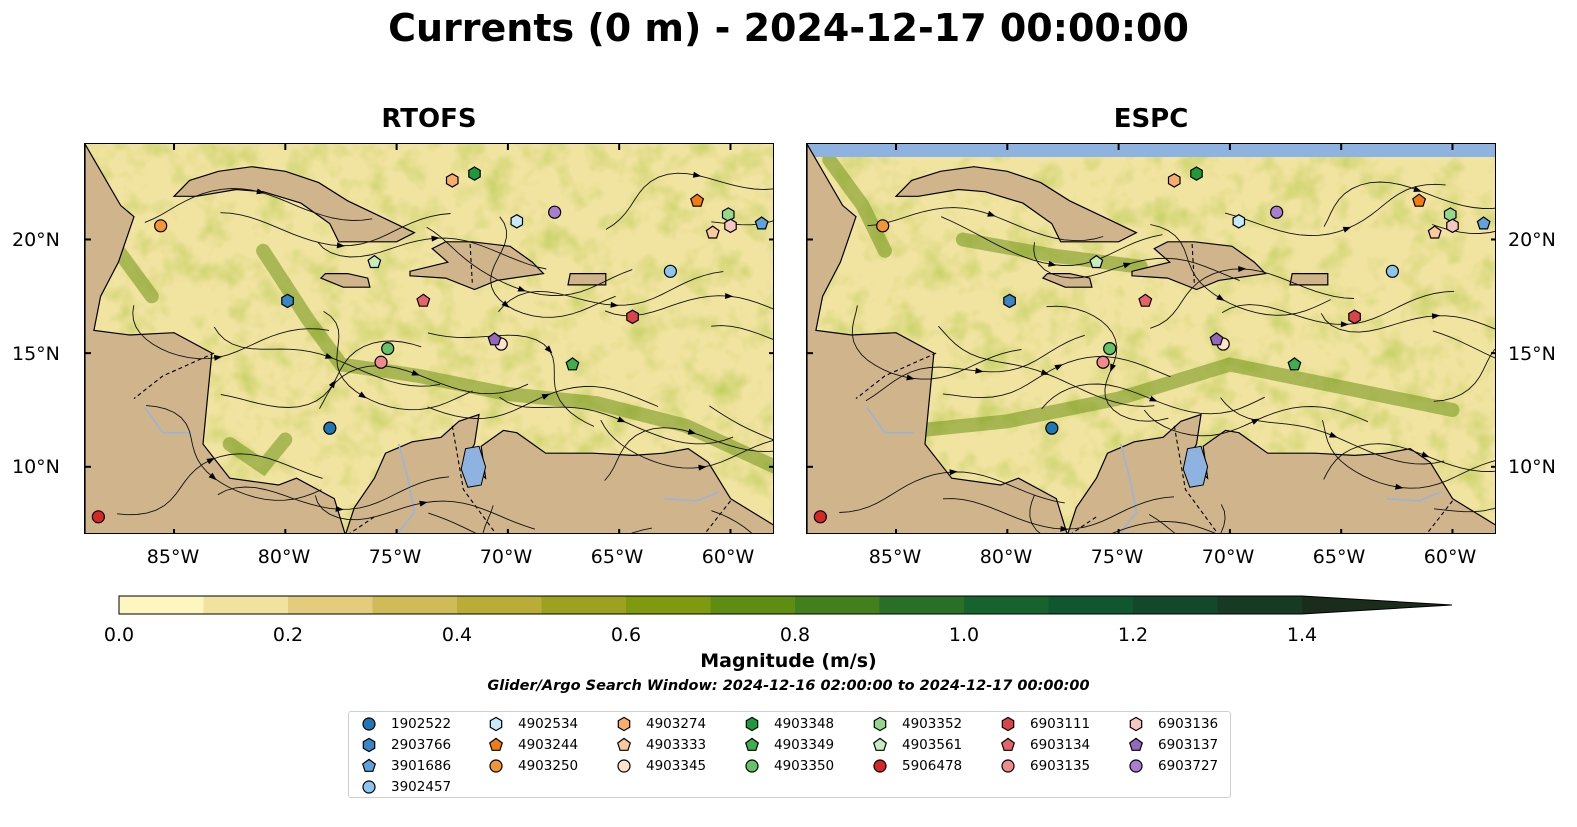 The image size is (1577, 827). I want to click on legend-item-6903137: 6903137, so click(1172, 745).